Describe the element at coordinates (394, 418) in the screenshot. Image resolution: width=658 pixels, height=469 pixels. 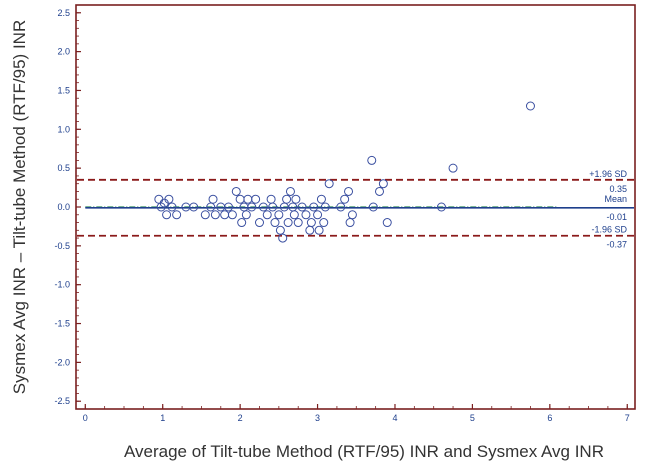
I see `x-tick-label: 4` at that location.